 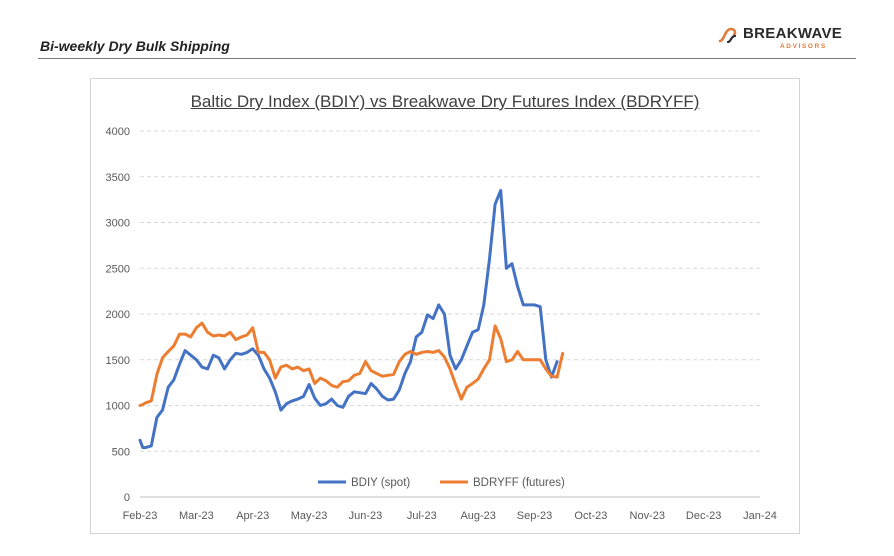 I want to click on x-tick-label: Sep-23, so click(x=534, y=516).